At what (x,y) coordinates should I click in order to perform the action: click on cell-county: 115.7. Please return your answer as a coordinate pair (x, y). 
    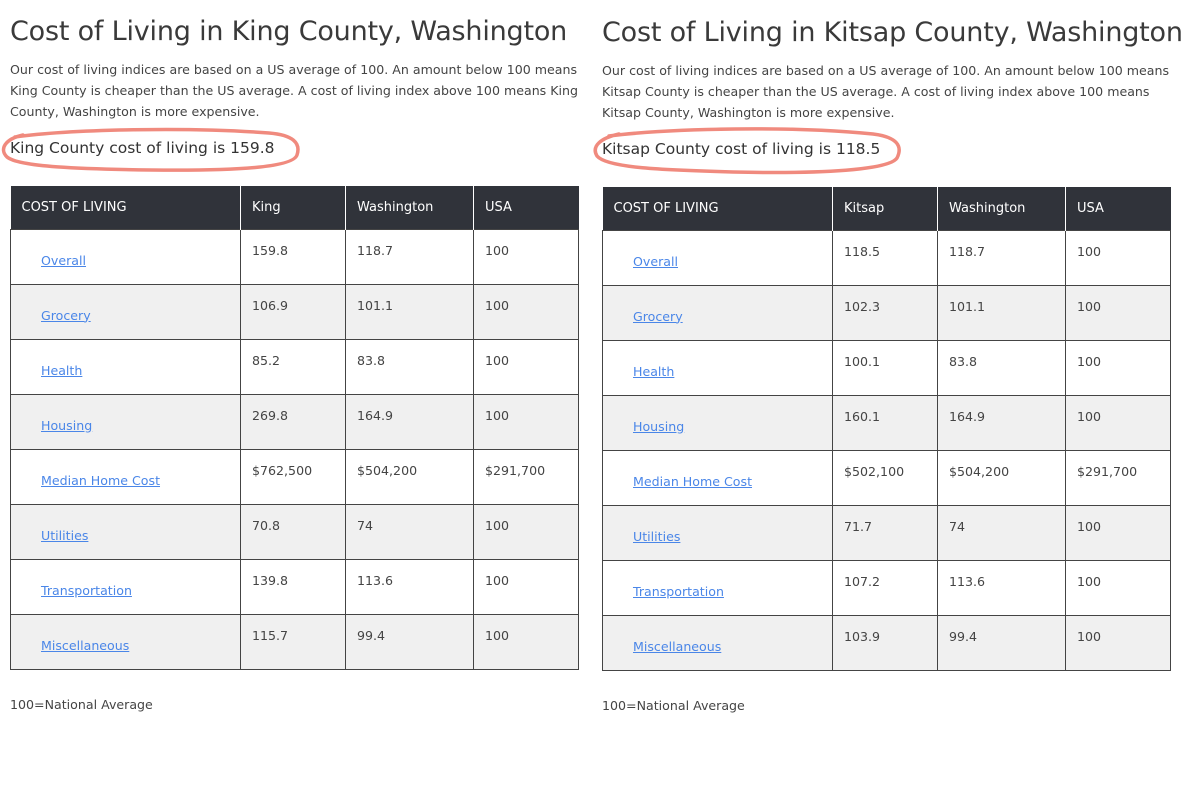
    Looking at the image, I should click on (293, 642).